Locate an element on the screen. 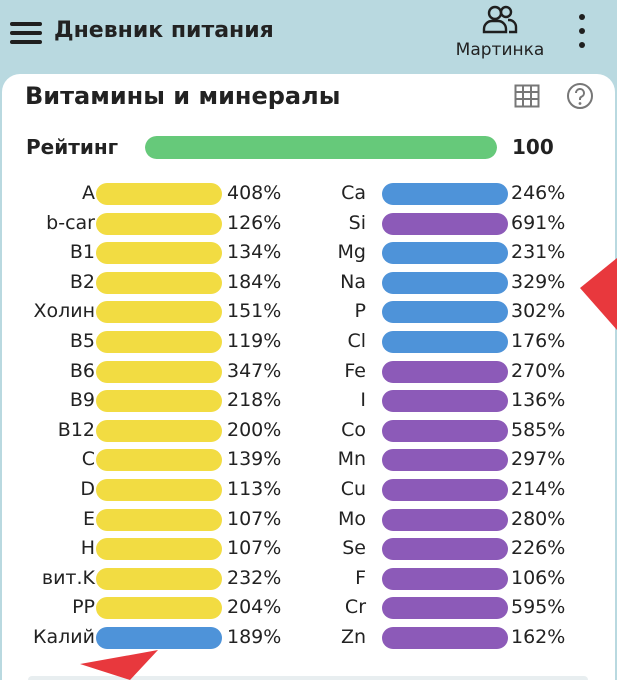 This screenshot has width=617, height=680. mineral-percent: 176% is located at coordinates (538, 340).